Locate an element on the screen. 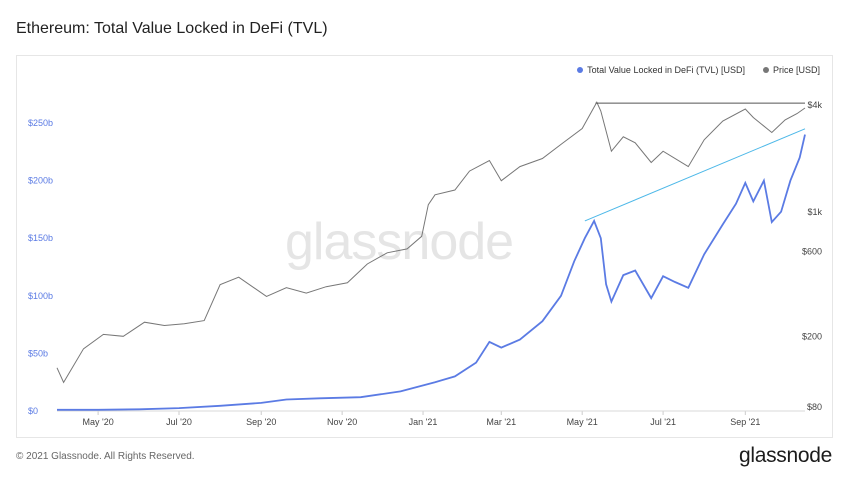 The height and width of the screenshot is (478, 850). left-tick-label: $150b is located at coordinates (40, 238).